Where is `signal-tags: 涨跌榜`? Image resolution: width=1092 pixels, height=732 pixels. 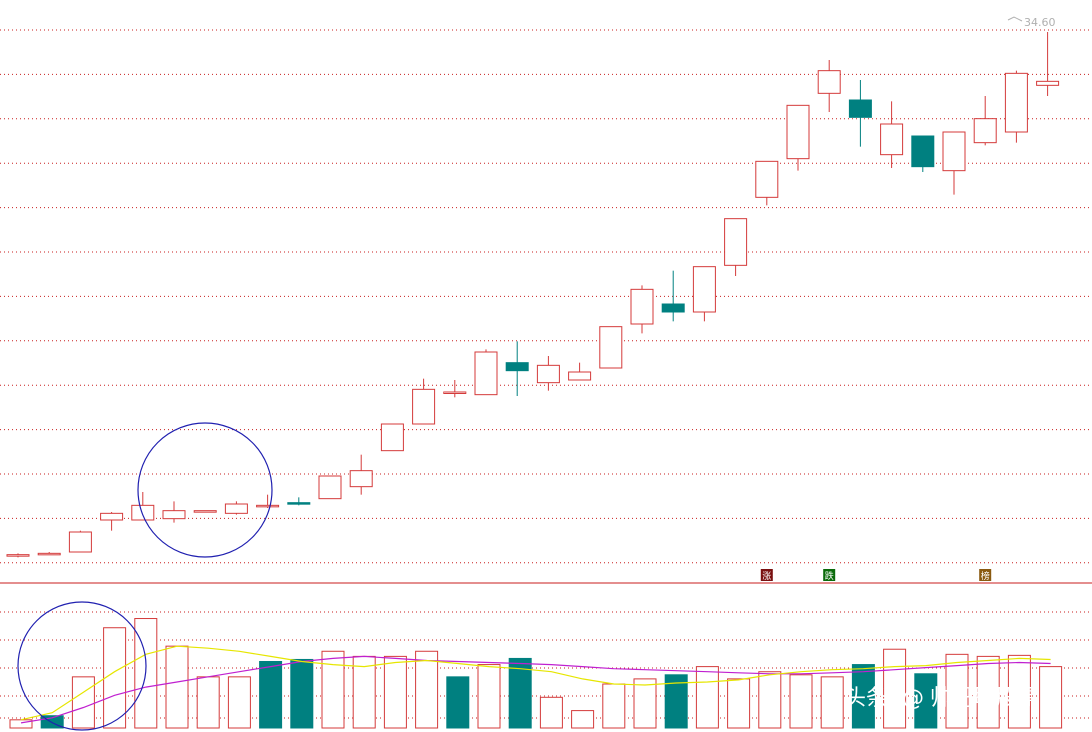 signal-tags: 涨跌榜 is located at coordinates (876, 575).